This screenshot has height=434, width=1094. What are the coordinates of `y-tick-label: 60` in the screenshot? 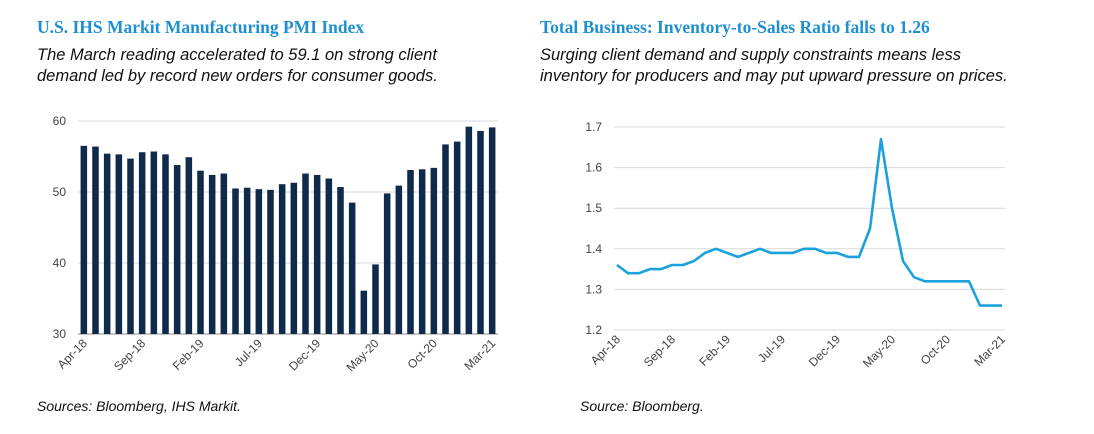 It's located at (60, 121).